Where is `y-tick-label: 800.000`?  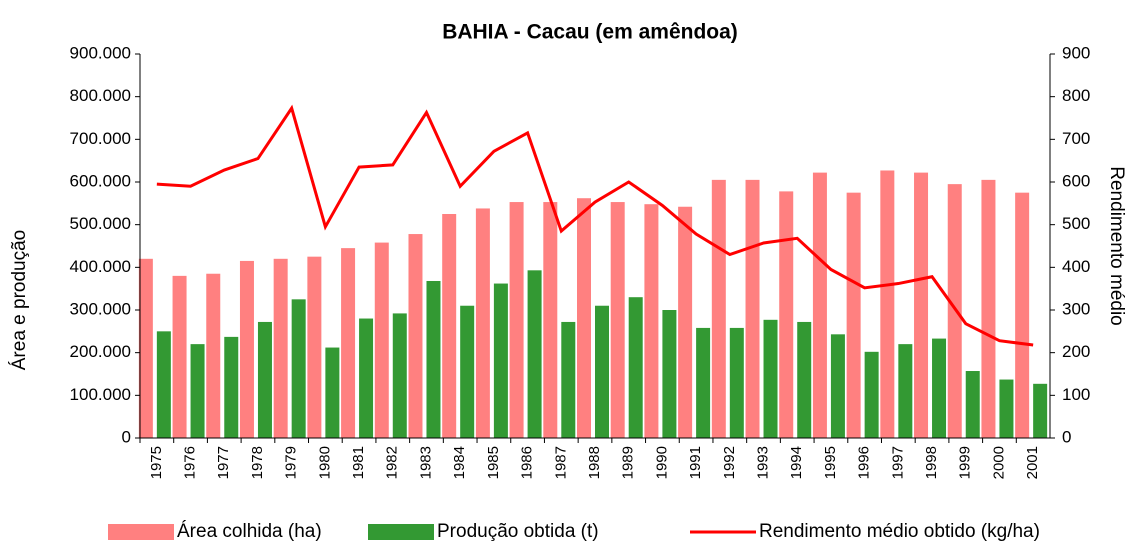 y-tick-label: 800.000 is located at coordinates (100, 95).